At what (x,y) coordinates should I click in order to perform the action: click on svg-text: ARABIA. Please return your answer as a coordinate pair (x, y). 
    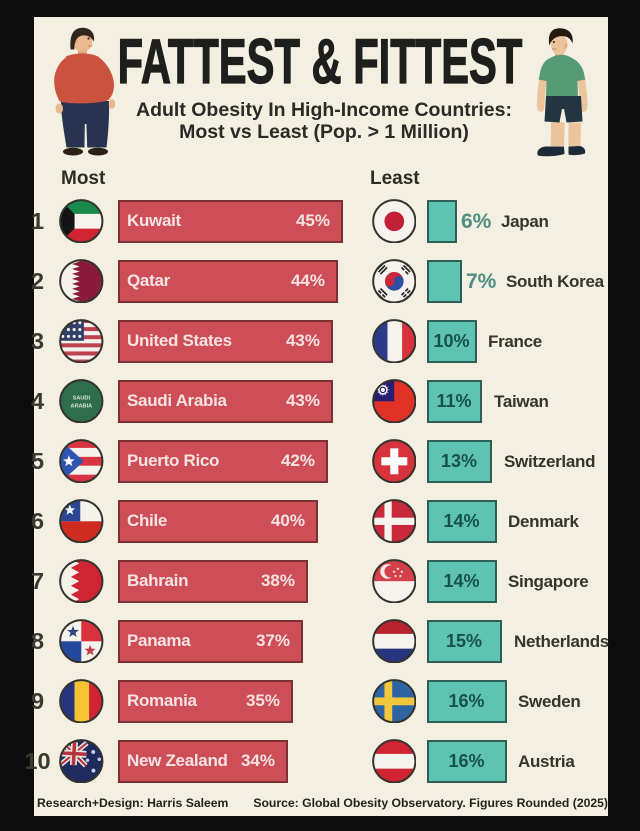
    Looking at the image, I should click on (81, 406).